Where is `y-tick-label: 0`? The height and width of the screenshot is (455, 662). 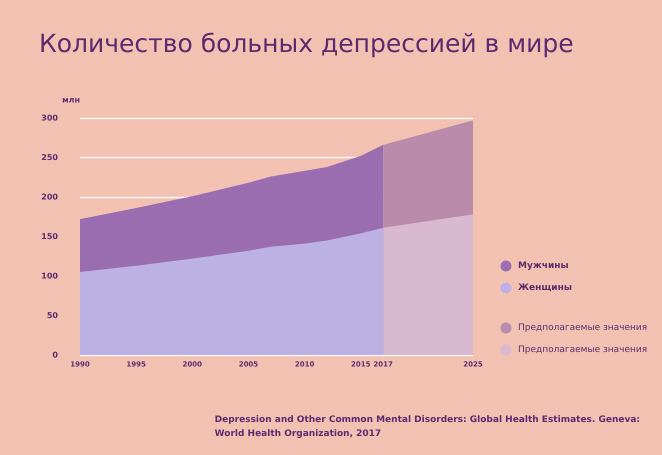
y-tick-label: 0 is located at coordinates (55, 355).